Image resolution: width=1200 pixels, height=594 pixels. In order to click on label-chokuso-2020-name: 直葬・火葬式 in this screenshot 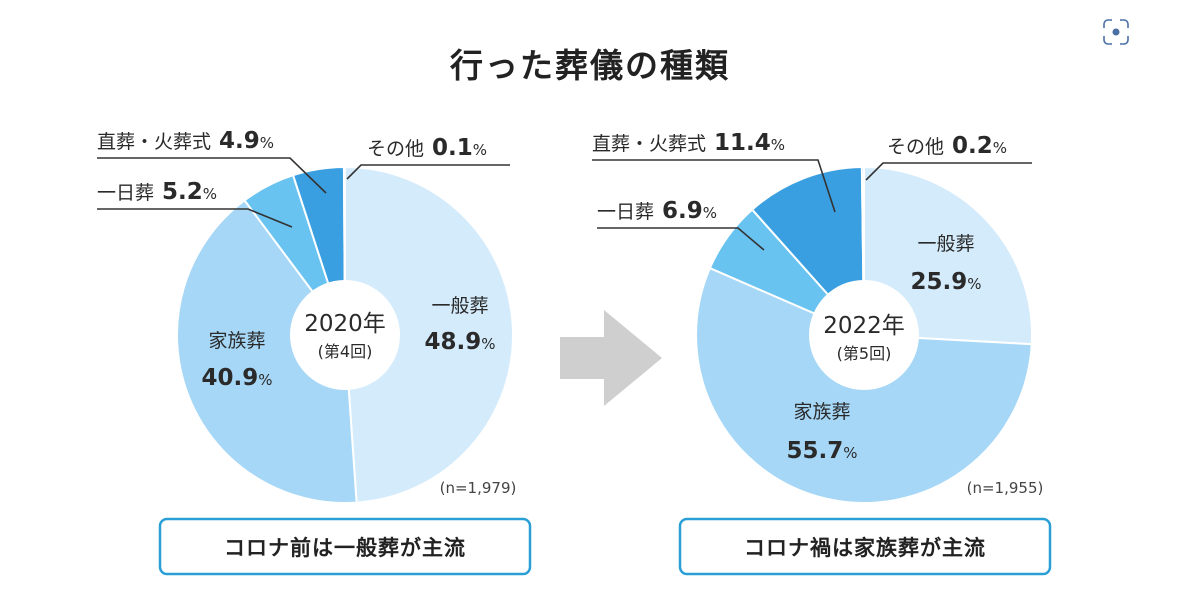, I will do `click(154, 142)`.